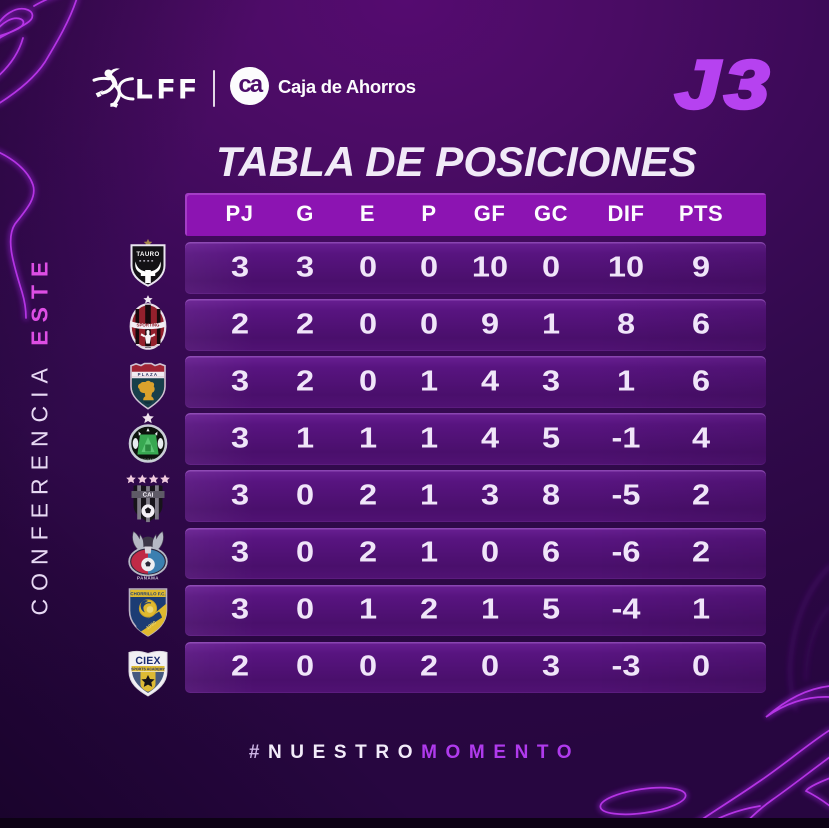 This screenshot has width=829, height=828. What do you see at coordinates (148, 669) in the screenshot?
I see `svg-text: SPORTS ACADEMY` at bounding box center [148, 669].